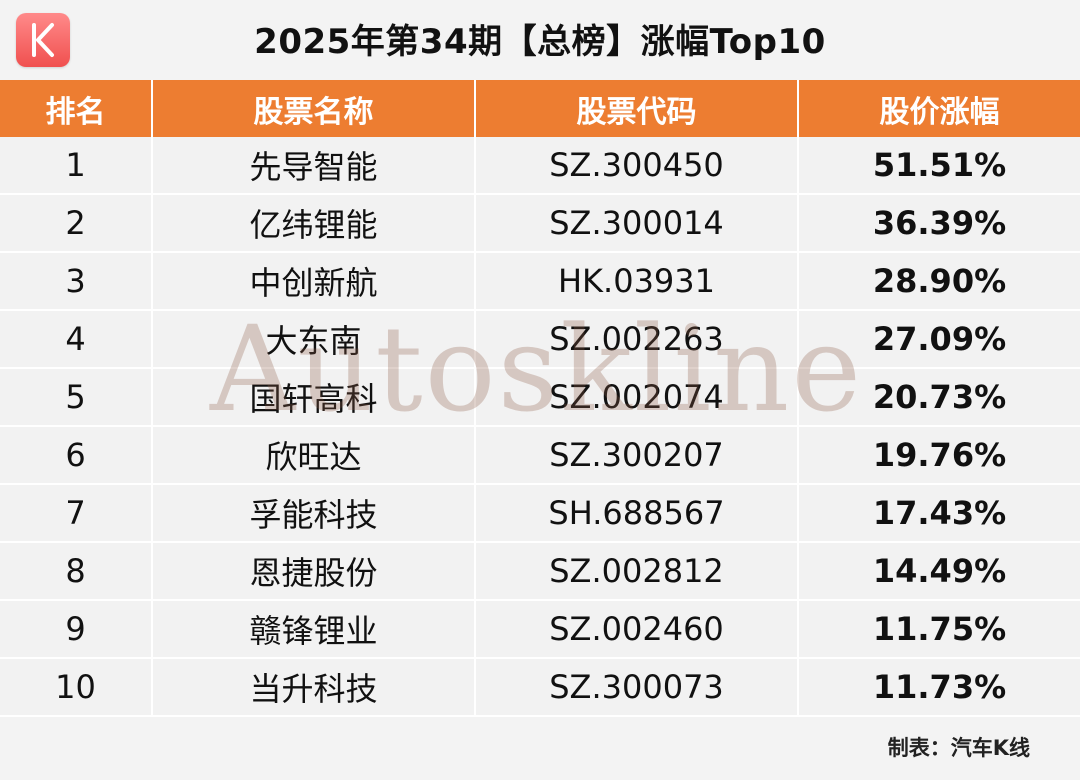  What do you see at coordinates (938, 223) in the screenshot?
I see `price-change-cell: 36.39%` at bounding box center [938, 223].